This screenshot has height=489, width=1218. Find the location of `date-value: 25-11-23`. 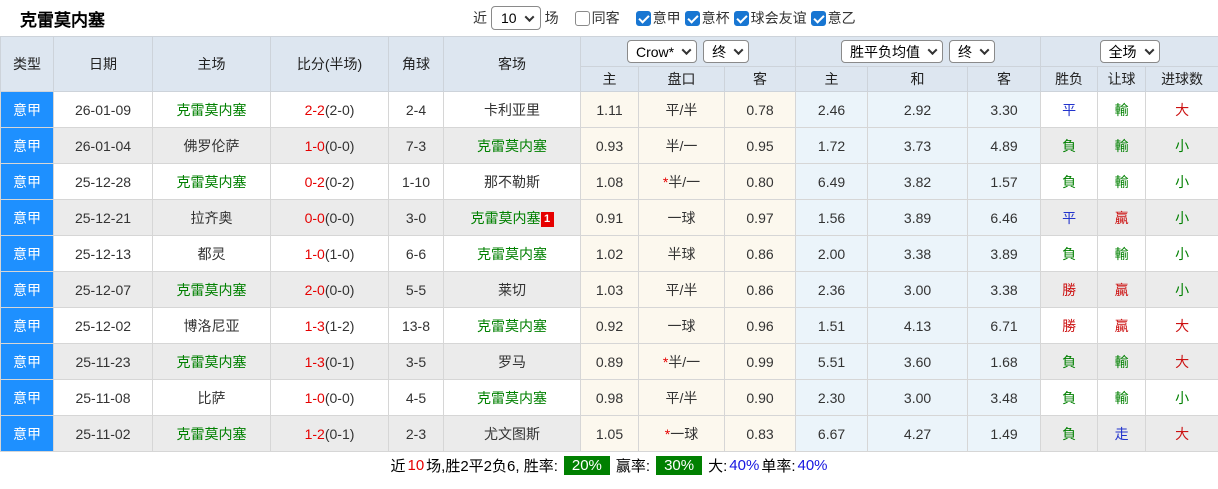

date-value: 25-11-23 is located at coordinates (103, 361).